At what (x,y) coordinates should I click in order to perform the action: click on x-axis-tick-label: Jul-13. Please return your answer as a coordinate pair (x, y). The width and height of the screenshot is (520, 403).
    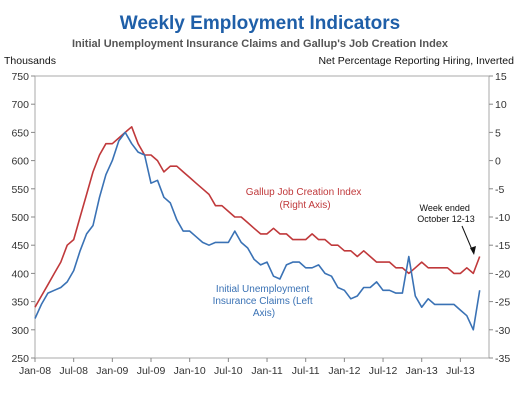
    Looking at the image, I should click on (460, 371).